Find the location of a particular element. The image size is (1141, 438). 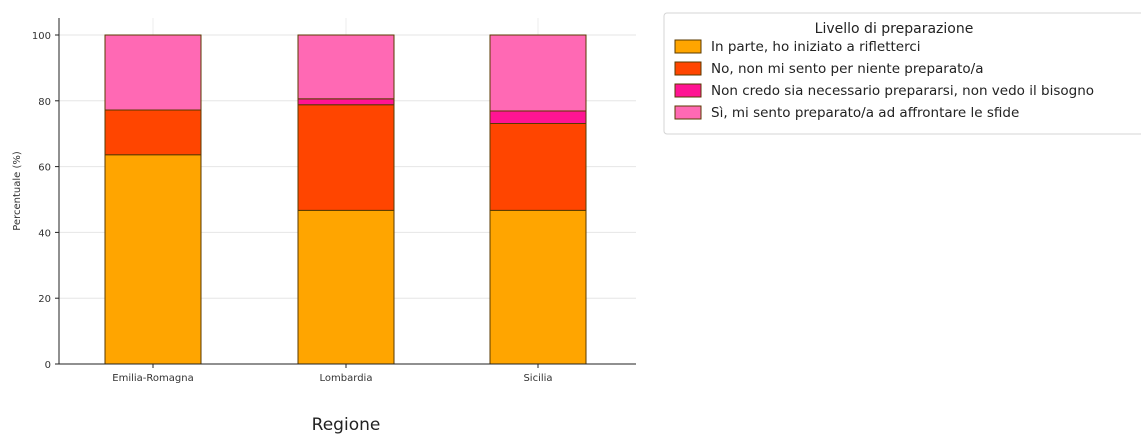

legend-label: No, non mi sento per niente preparato/a is located at coordinates (847, 69).